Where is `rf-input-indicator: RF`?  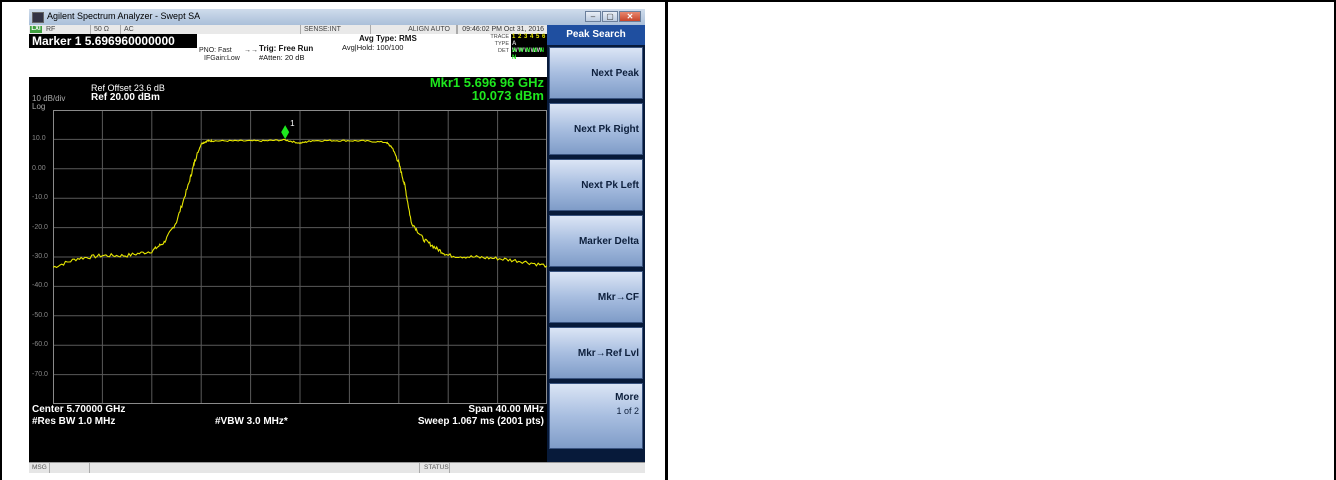
rf-input-indicator: RF is located at coordinates (67, 29).